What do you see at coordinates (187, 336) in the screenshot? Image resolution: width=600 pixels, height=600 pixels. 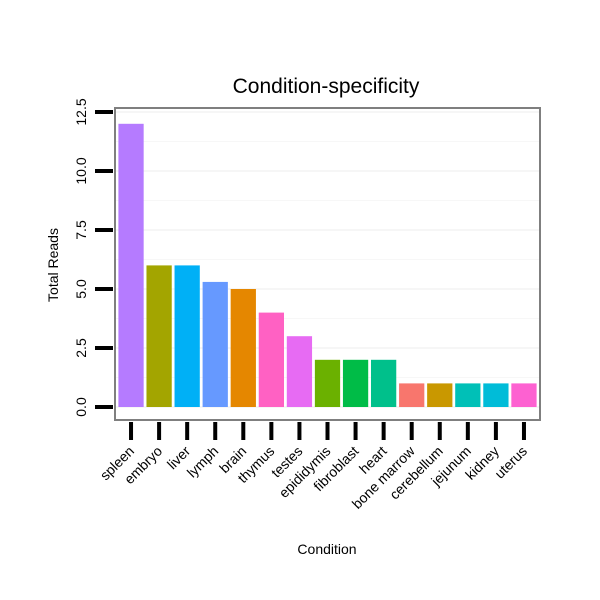 I see `bar-liver` at bounding box center [187, 336].